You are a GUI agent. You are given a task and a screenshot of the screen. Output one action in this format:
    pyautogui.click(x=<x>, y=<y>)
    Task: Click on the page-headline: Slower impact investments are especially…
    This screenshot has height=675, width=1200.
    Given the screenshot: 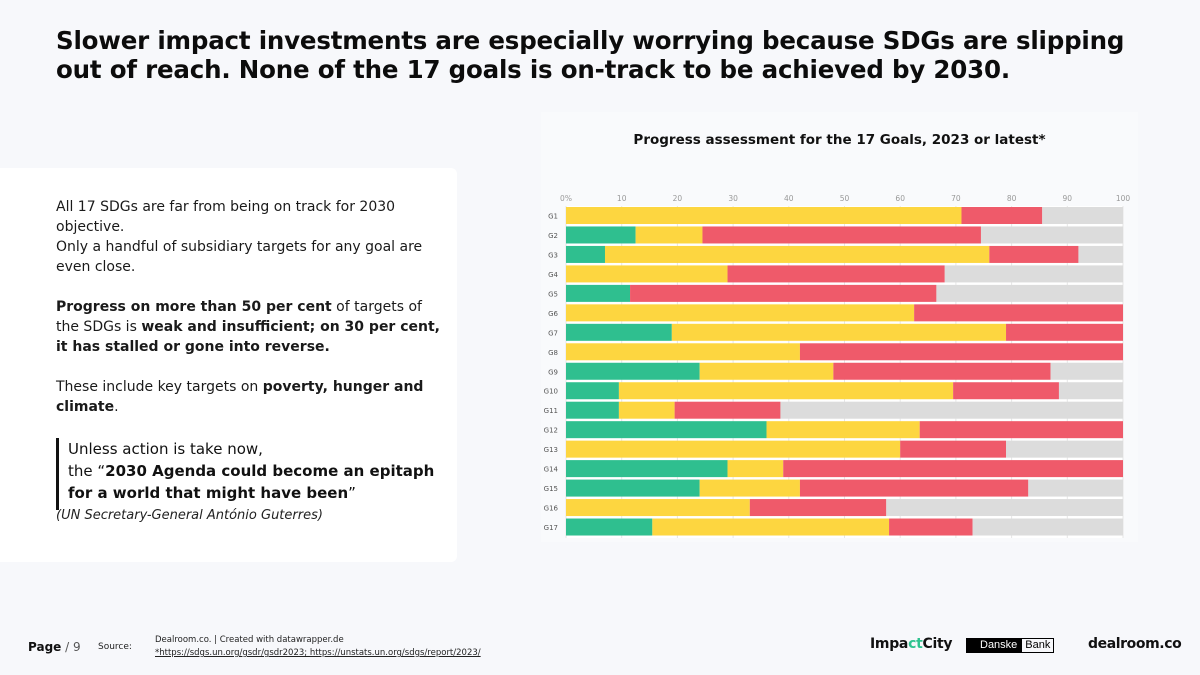 What is the action you would take?
    pyautogui.click(x=590, y=55)
    